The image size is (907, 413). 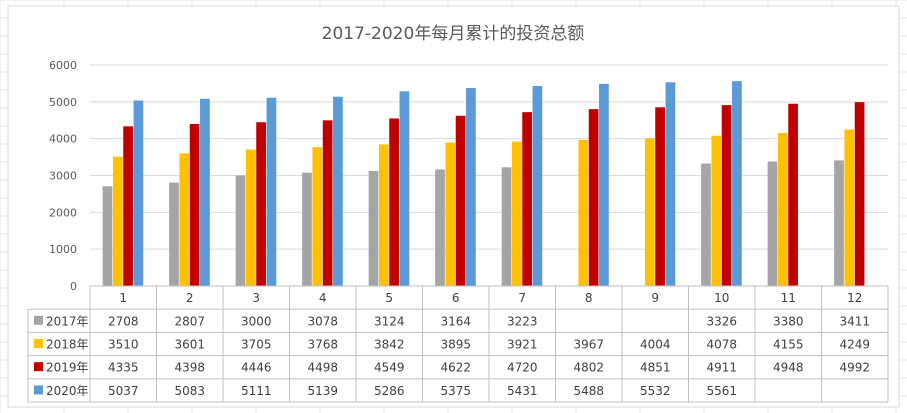 I want to click on y-tick-label: 2000, so click(x=63, y=212).